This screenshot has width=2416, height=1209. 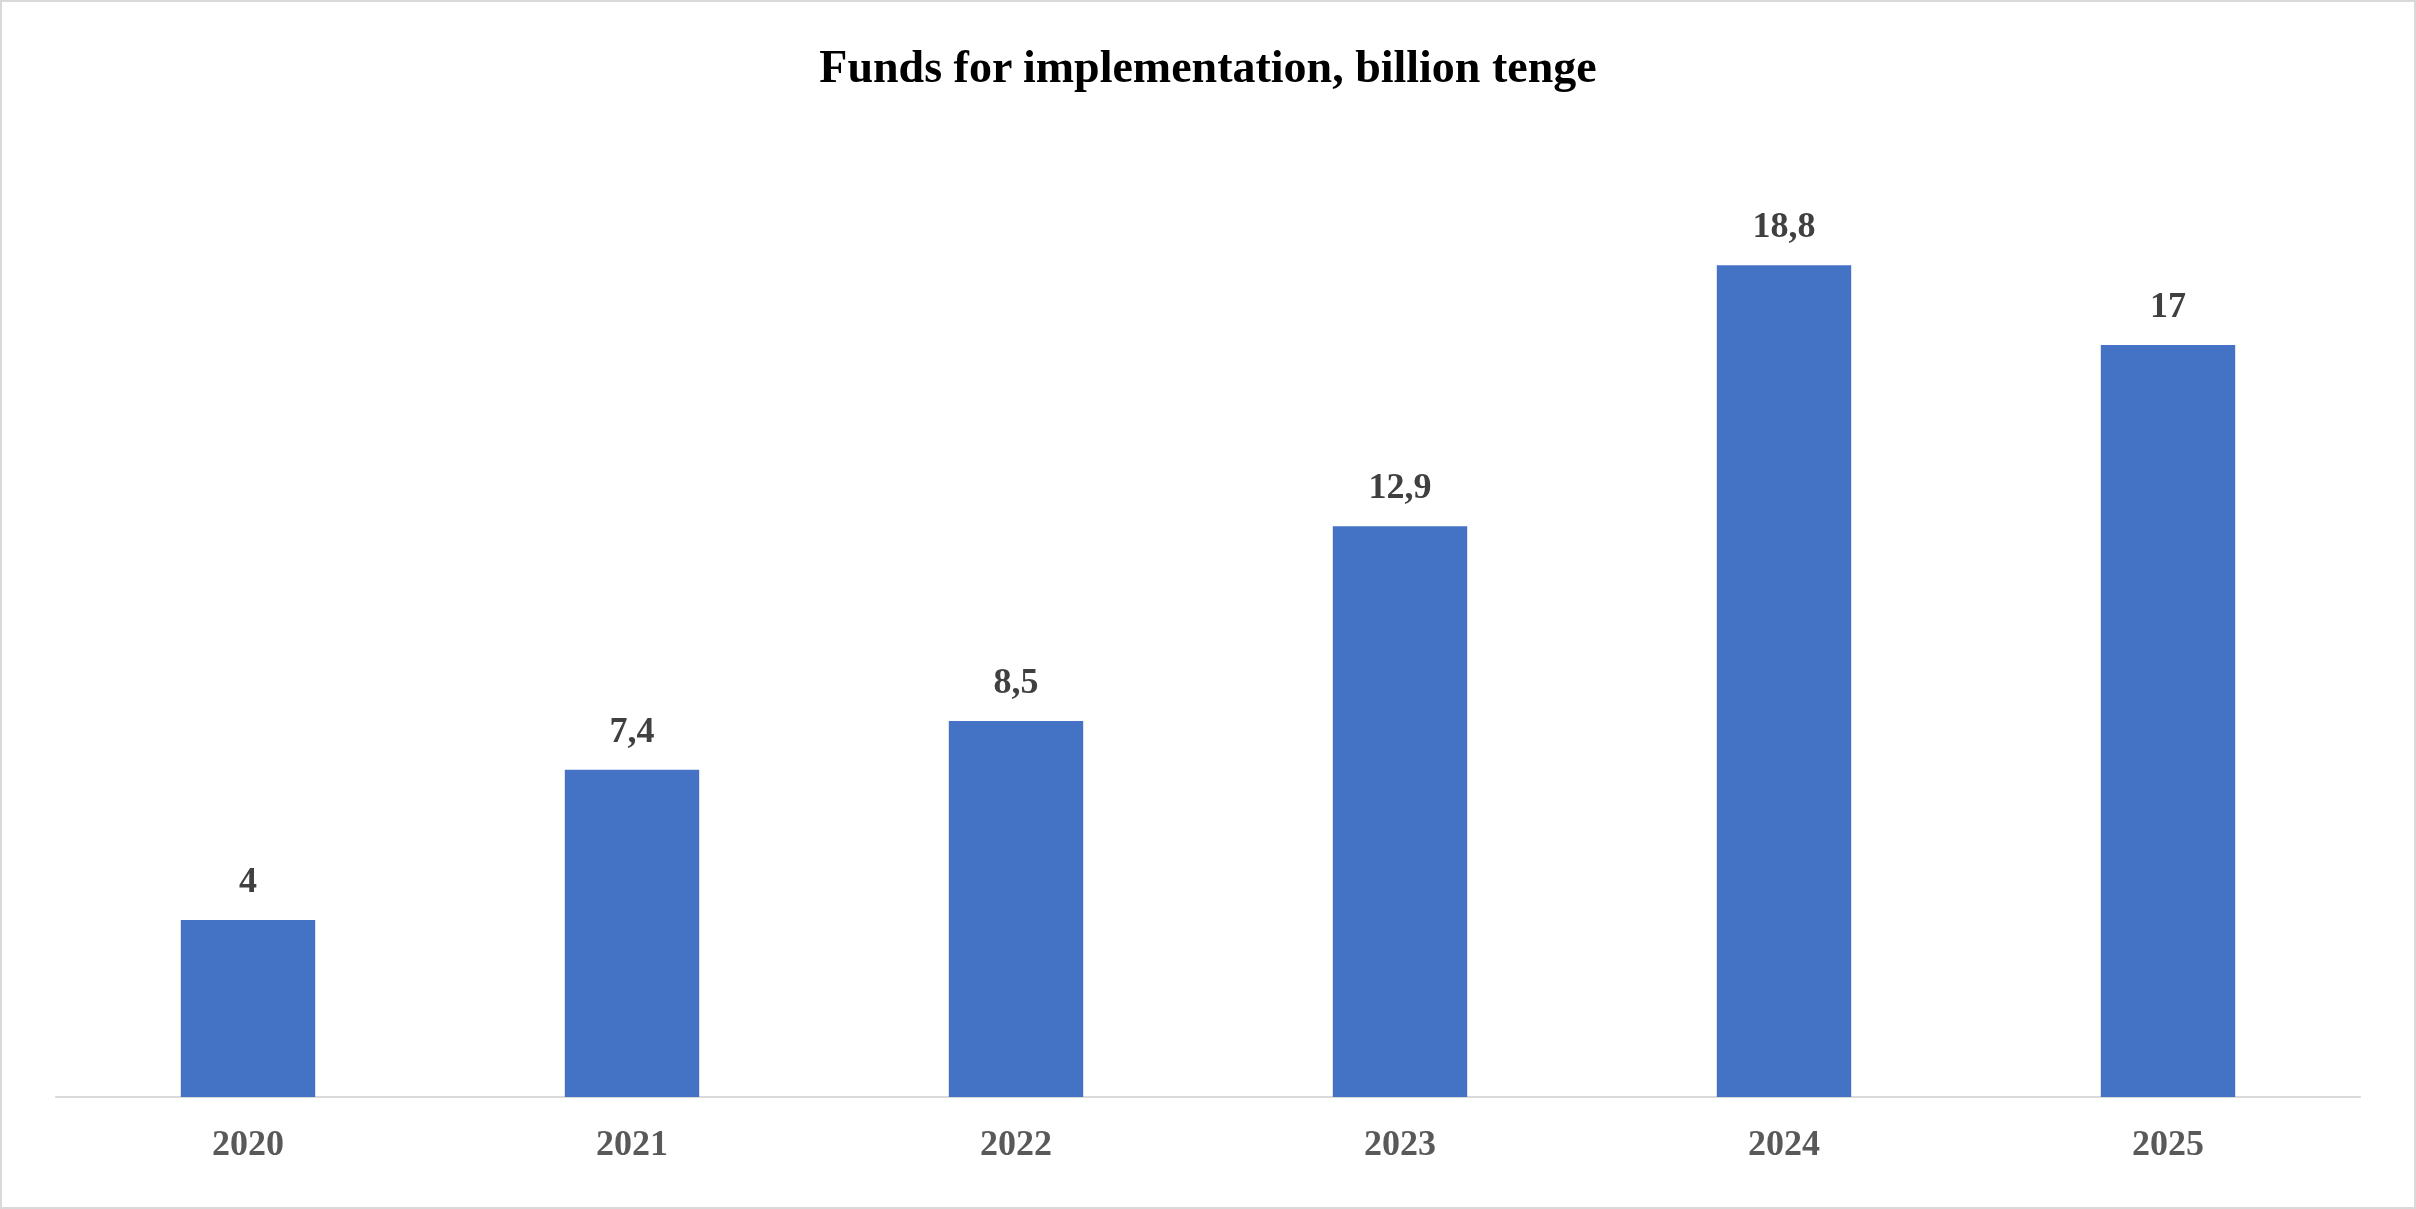 What do you see at coordinates (1400, 1143) in the screenshot?
I see `x-tick-label: 2023` at bounding box center [1400, 1143].